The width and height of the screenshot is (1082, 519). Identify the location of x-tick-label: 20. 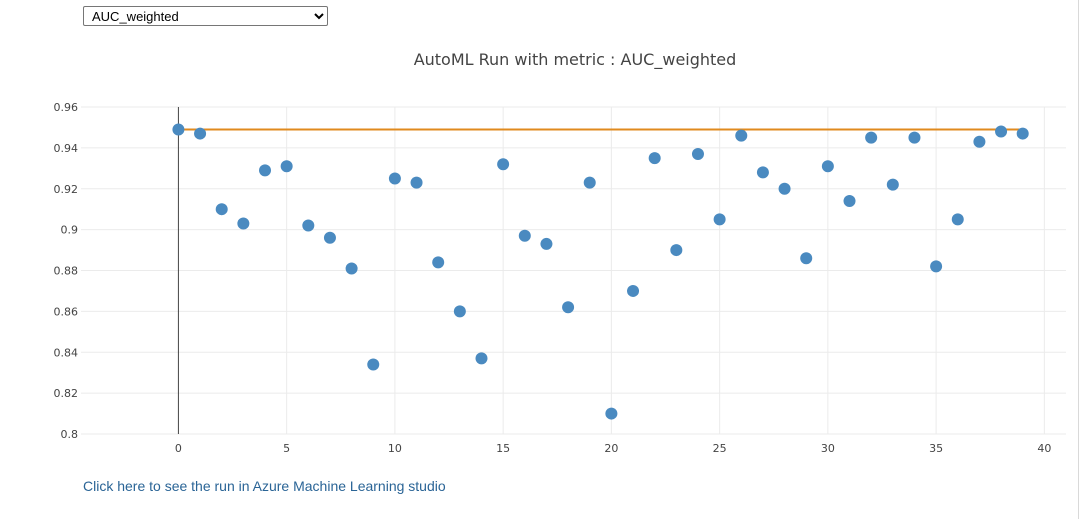
(611, 448).